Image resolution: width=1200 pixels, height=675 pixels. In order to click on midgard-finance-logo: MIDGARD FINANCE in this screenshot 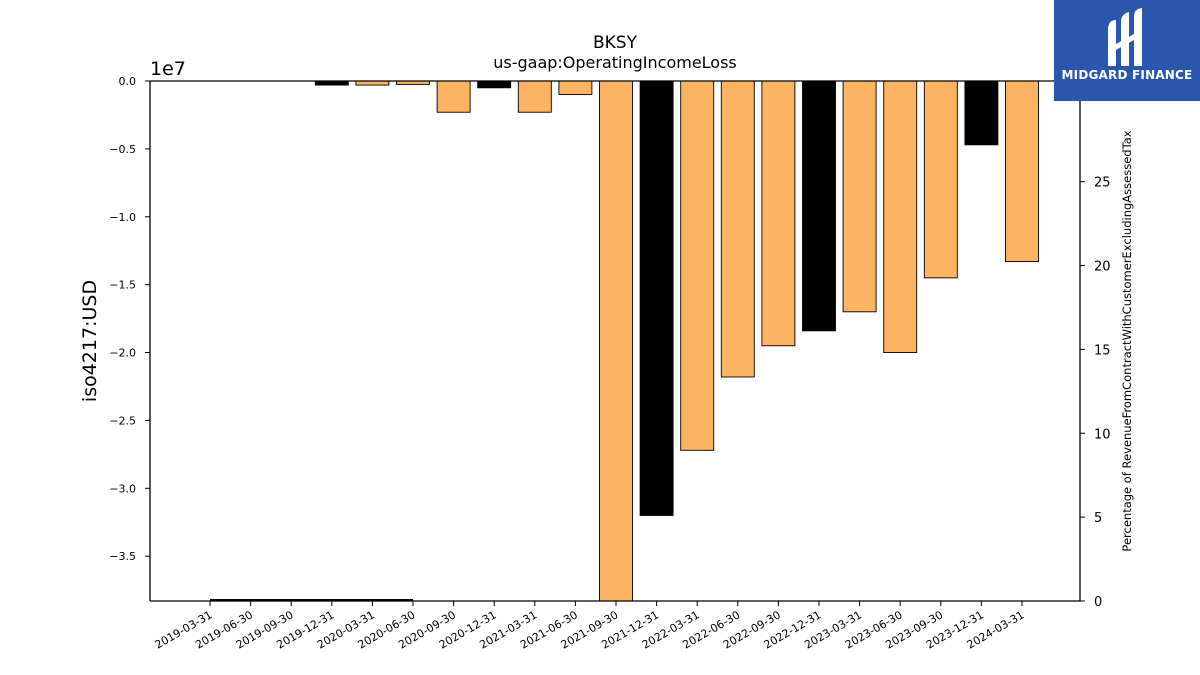, I will do `click(1127, 50)`.